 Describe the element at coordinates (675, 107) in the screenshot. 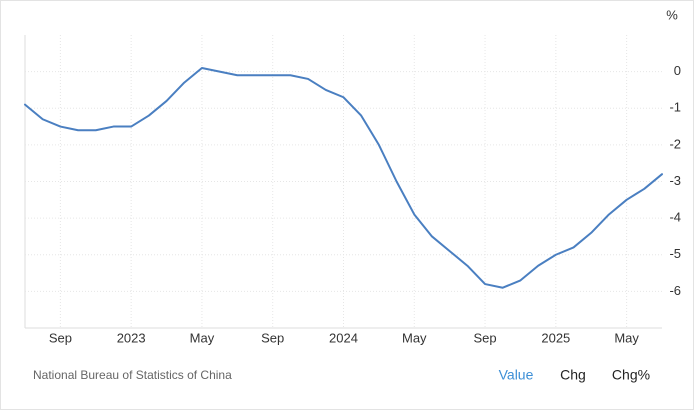

I see `y-tick-label: -1` at that location.